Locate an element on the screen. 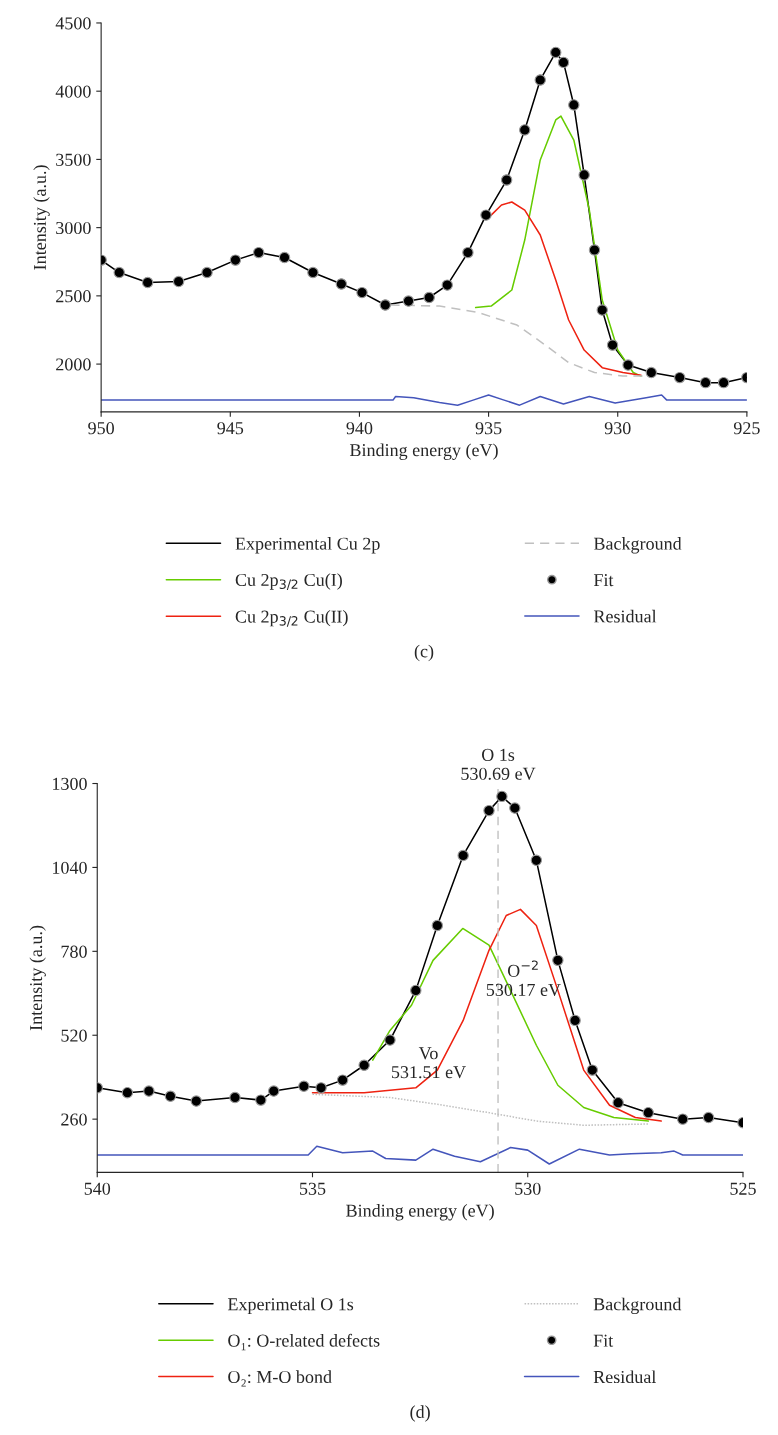  x-tick-label: 945 is located at coordinates (230, 428).